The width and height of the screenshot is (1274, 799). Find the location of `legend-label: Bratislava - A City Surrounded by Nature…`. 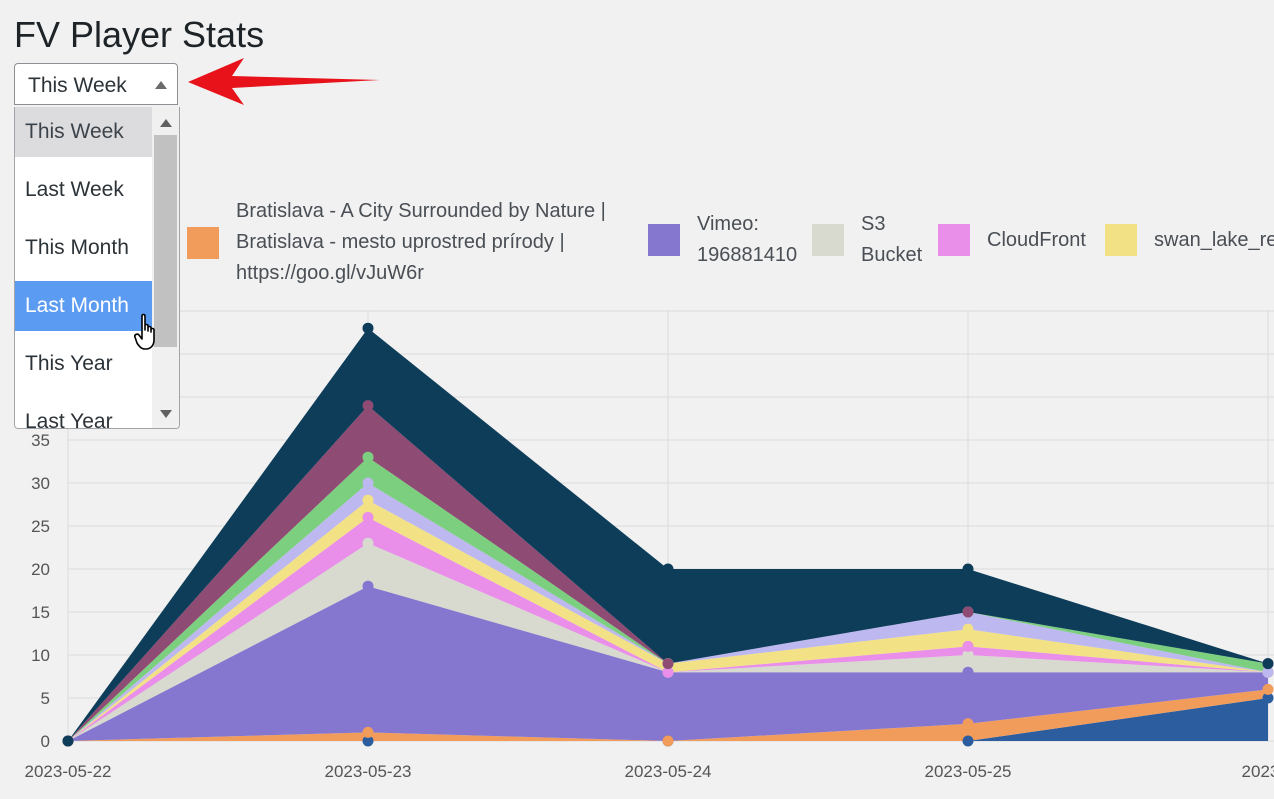

legend-label: Bratislava - A City Surrounded by Nature… is located at coordinates (421, 242).